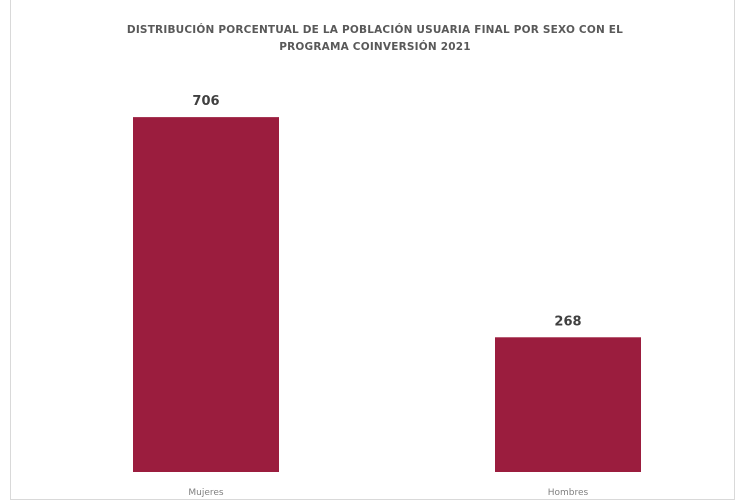 This screenshot has width=750, height=502. Describe the element at coordinates (567, 321) in the screenshot. I see `data-label-hombres: 268` at that location.